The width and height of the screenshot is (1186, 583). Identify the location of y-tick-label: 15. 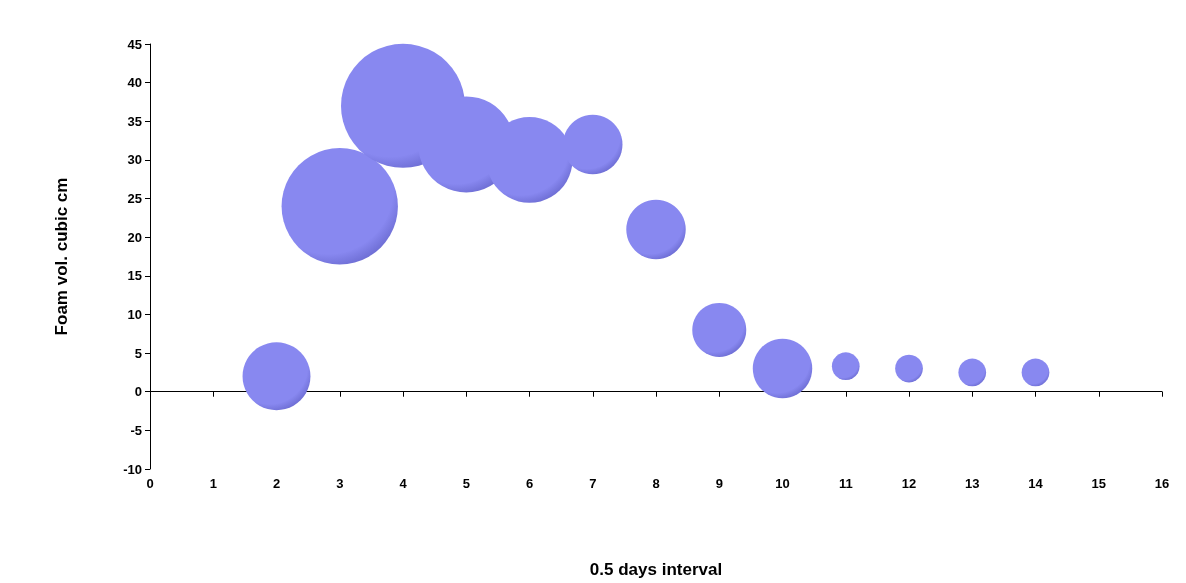
(134, 276).